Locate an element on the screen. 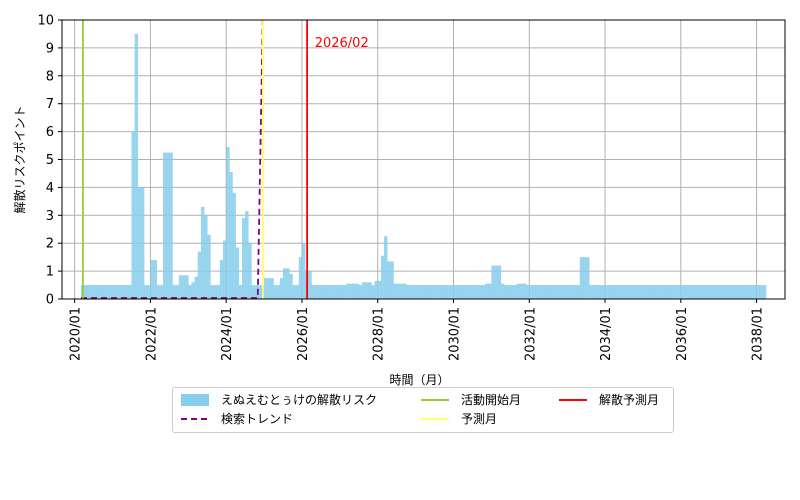  x-tick-label: 2028/01 is located at coordinates (379, 334).